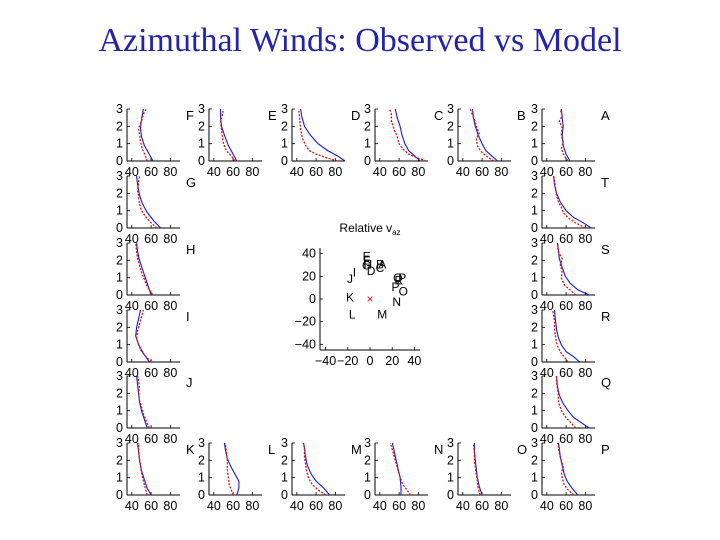  What do you see at coordinates (191, 182) in the screenshot?
I see `panel-label: G` at bounding box center [191, 182].